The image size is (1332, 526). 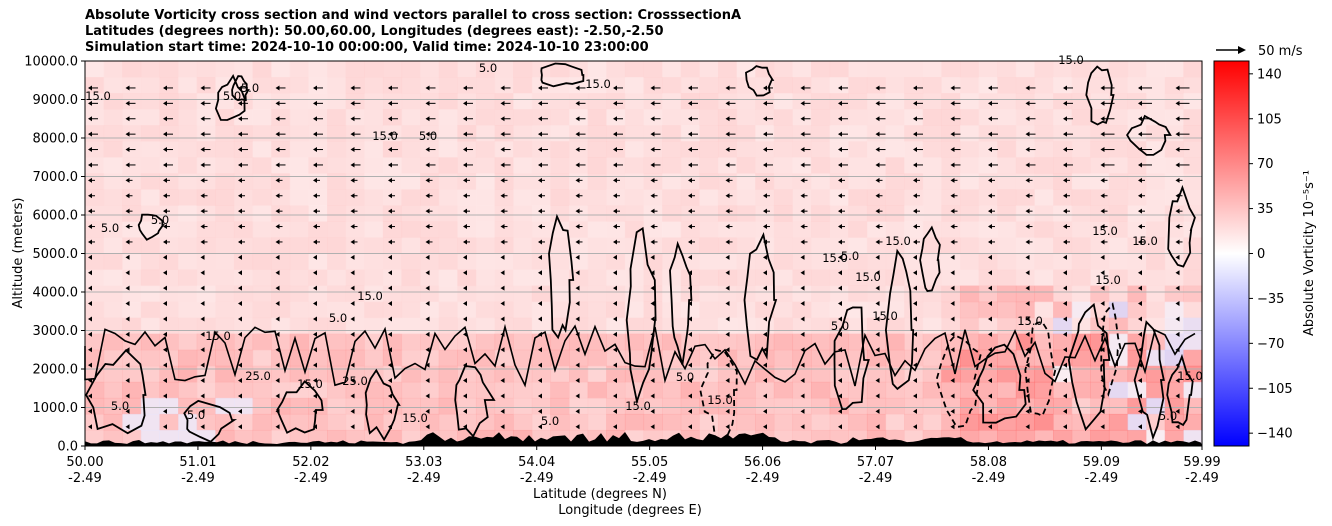 I want to click on y-tick-label: 5000.0, so click(x=56, y=254).